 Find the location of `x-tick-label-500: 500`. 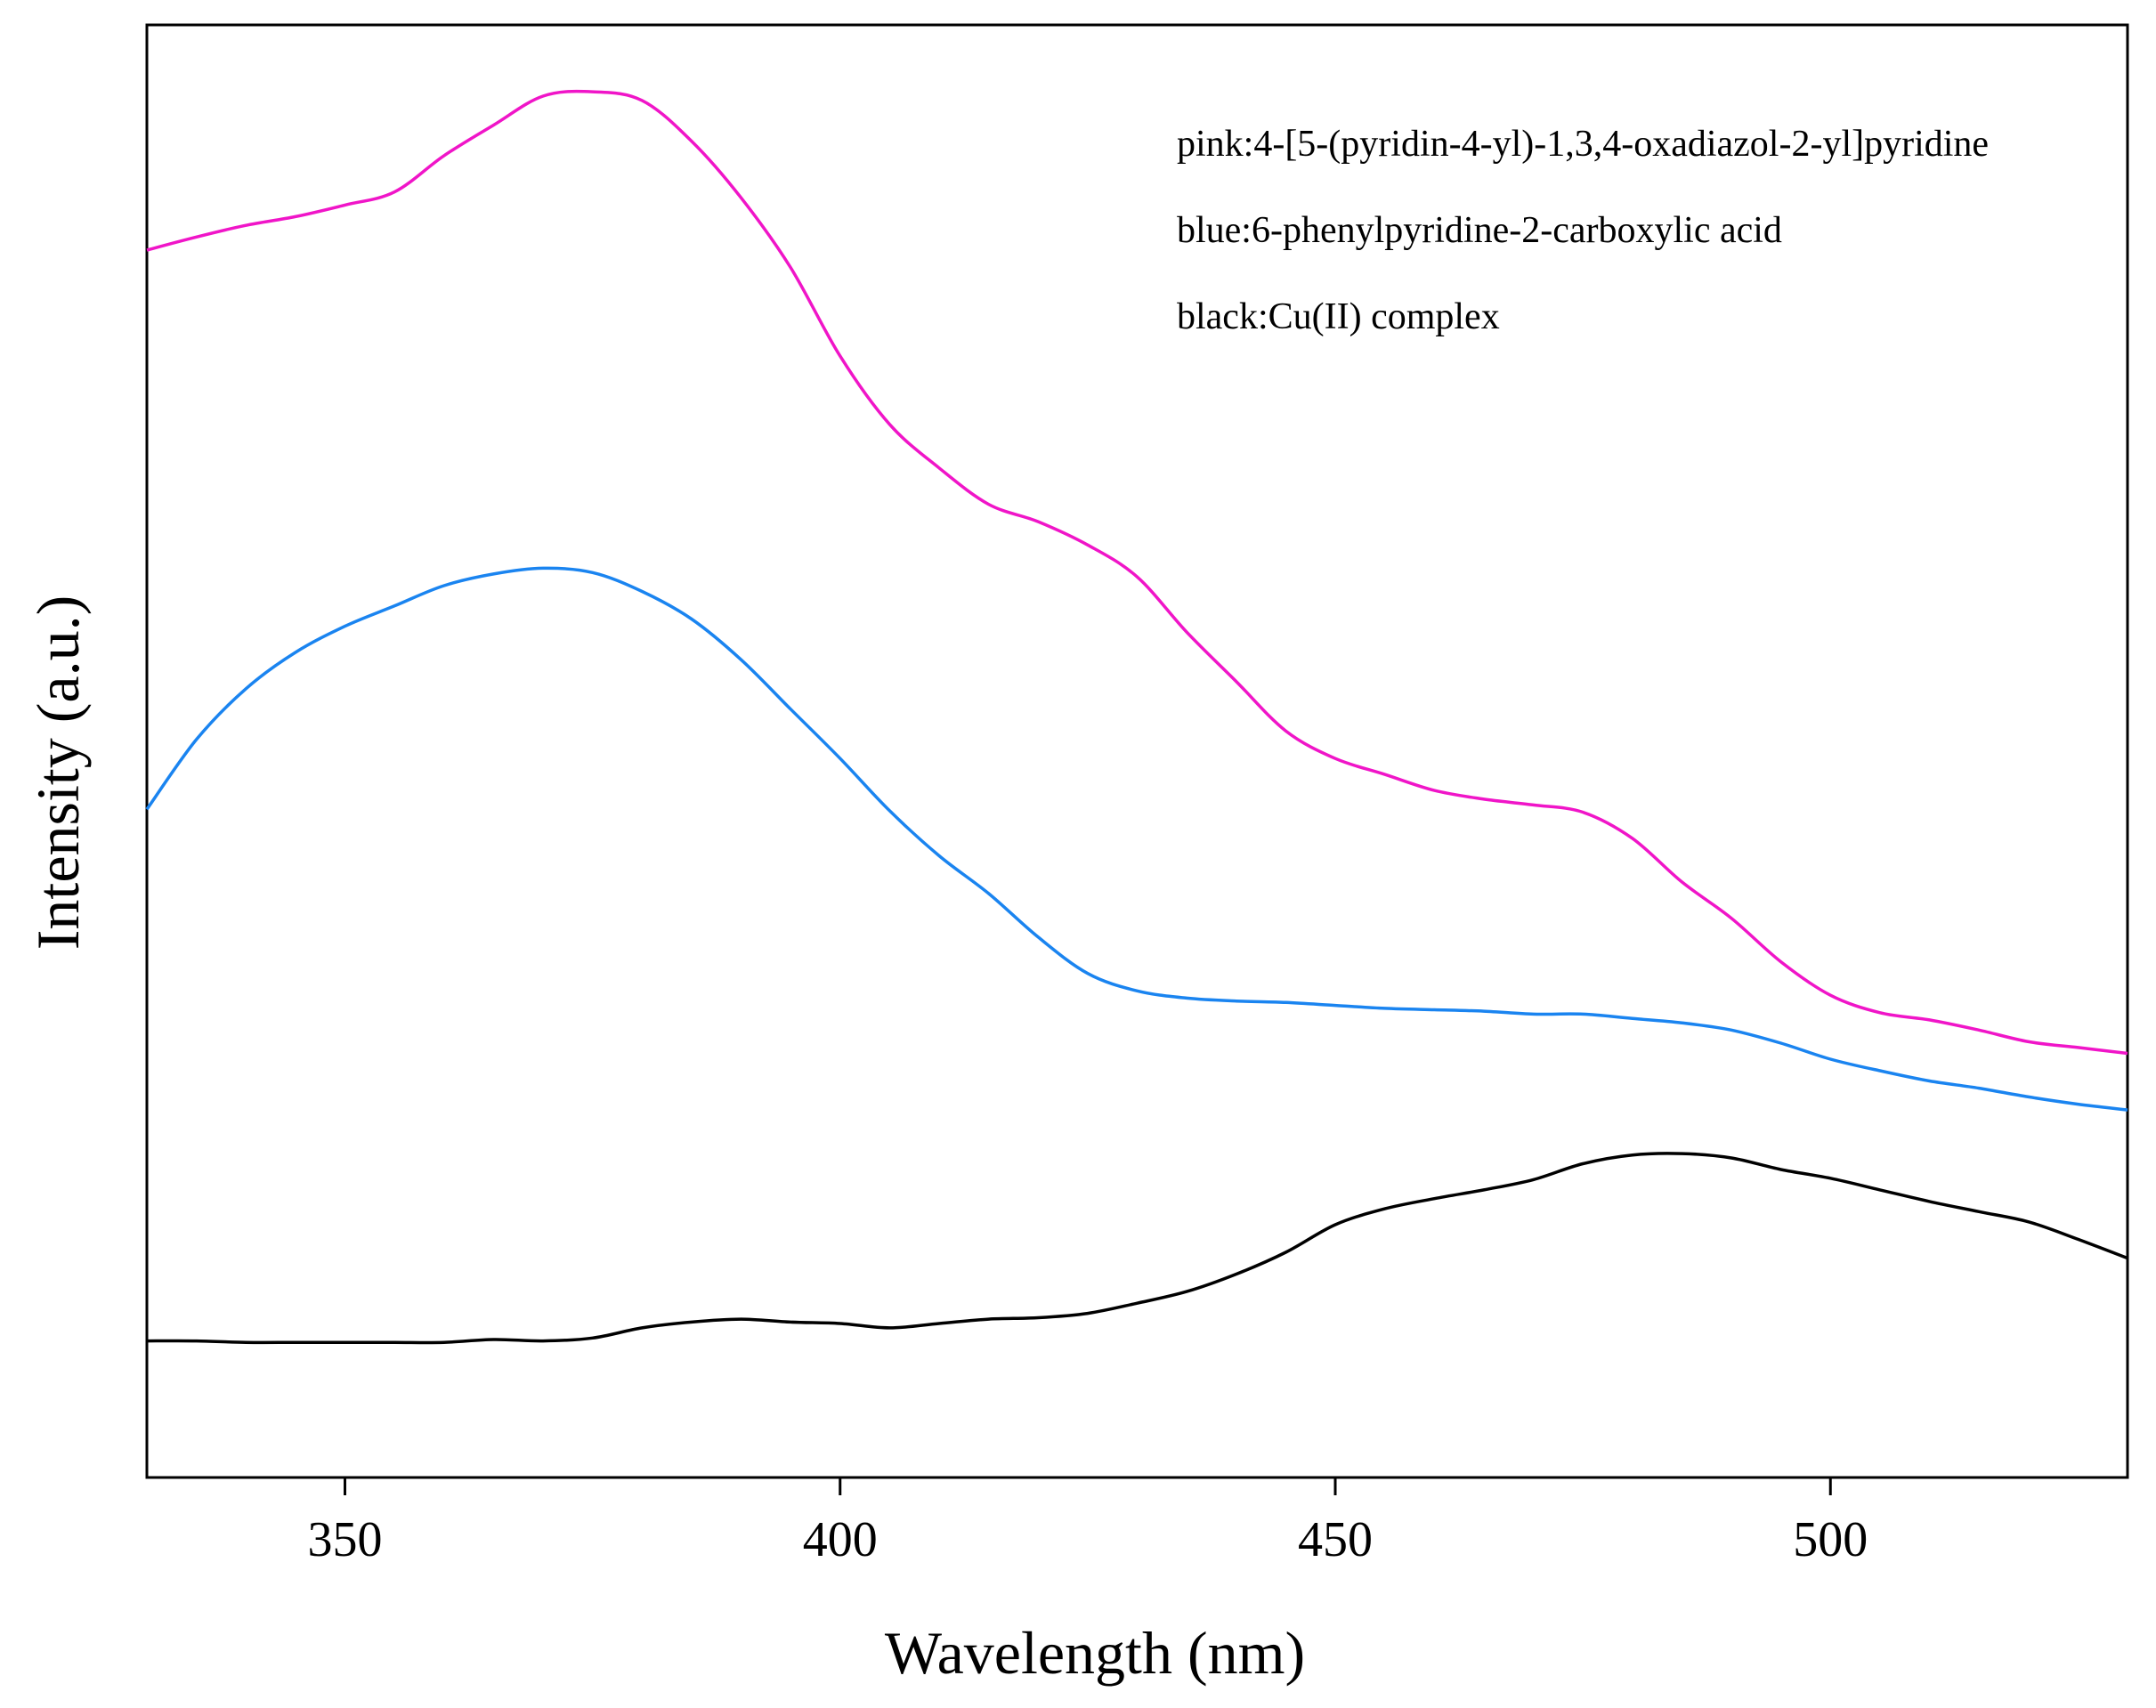

x-tick-label-500: 500 is located at coordinates (1830, 1539).